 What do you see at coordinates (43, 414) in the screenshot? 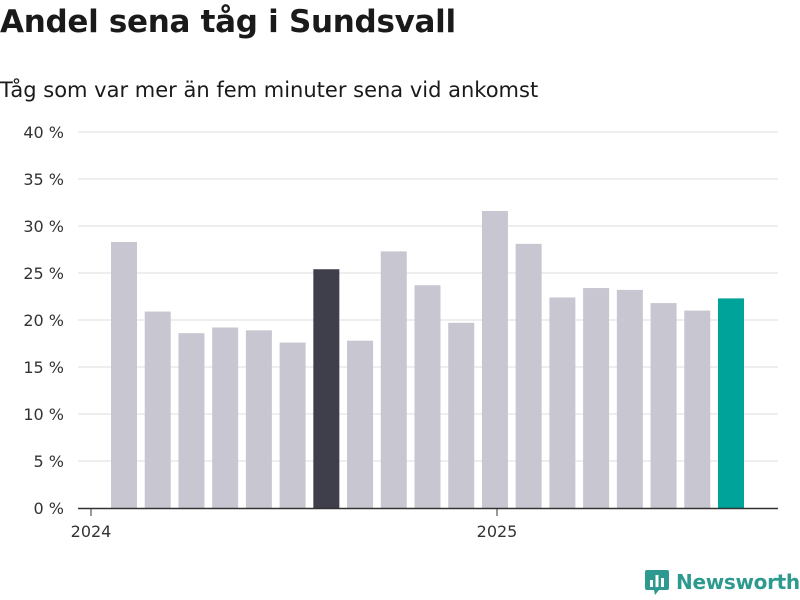
I see `y-tick-label: 10 %` at bounding box center [43, 414].